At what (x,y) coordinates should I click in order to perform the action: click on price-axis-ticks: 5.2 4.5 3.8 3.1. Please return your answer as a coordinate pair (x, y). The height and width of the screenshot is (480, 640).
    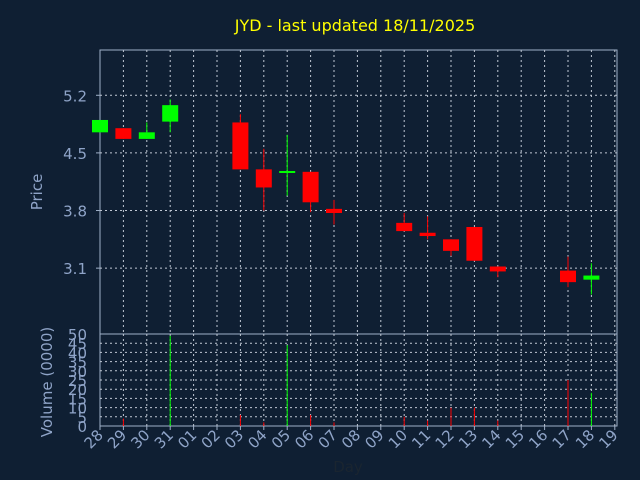
    Looking at the image, I should click on (81, 182).